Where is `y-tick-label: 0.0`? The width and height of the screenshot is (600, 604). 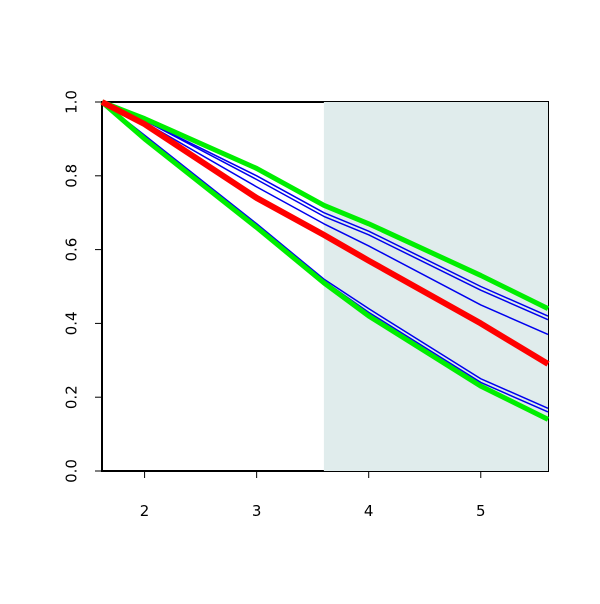 y-tick-label: 0.0 is located at coordinates (72, 471).